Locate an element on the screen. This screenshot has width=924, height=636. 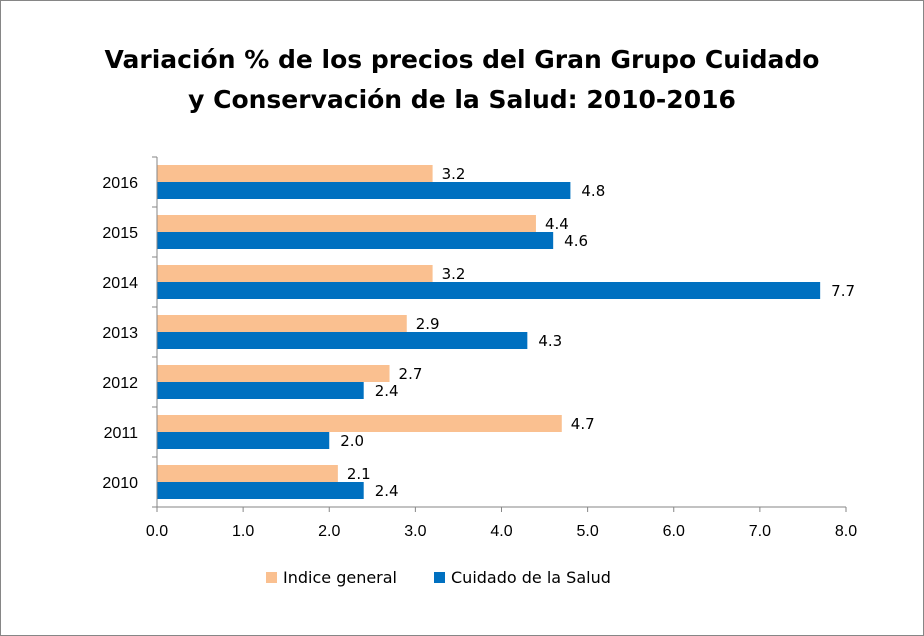
data-label-indice-general-2015: 4.4 is located at coordinates (557, 224).